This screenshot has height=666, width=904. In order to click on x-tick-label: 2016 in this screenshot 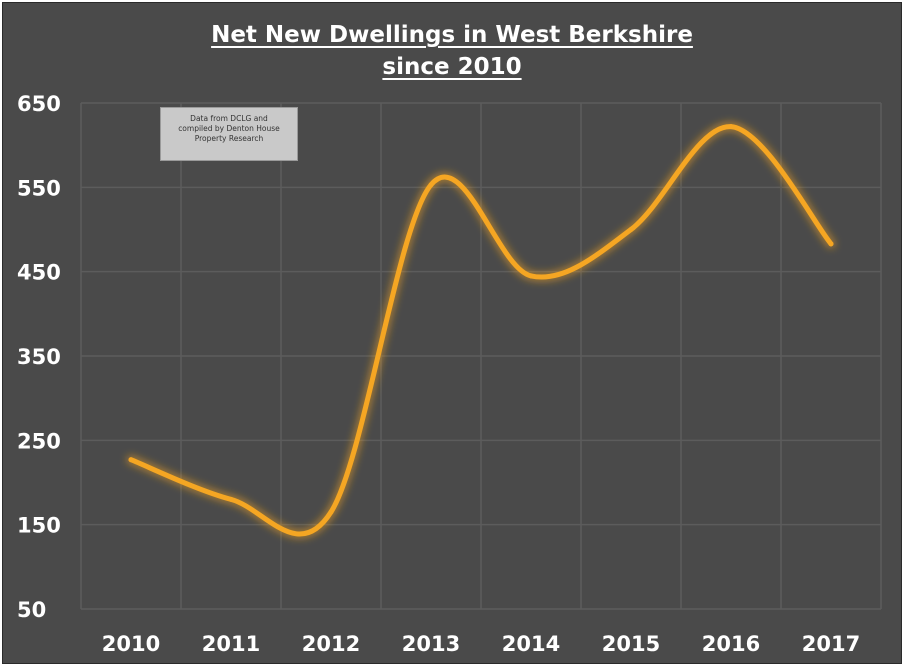, I will do `click(731, 644)`.